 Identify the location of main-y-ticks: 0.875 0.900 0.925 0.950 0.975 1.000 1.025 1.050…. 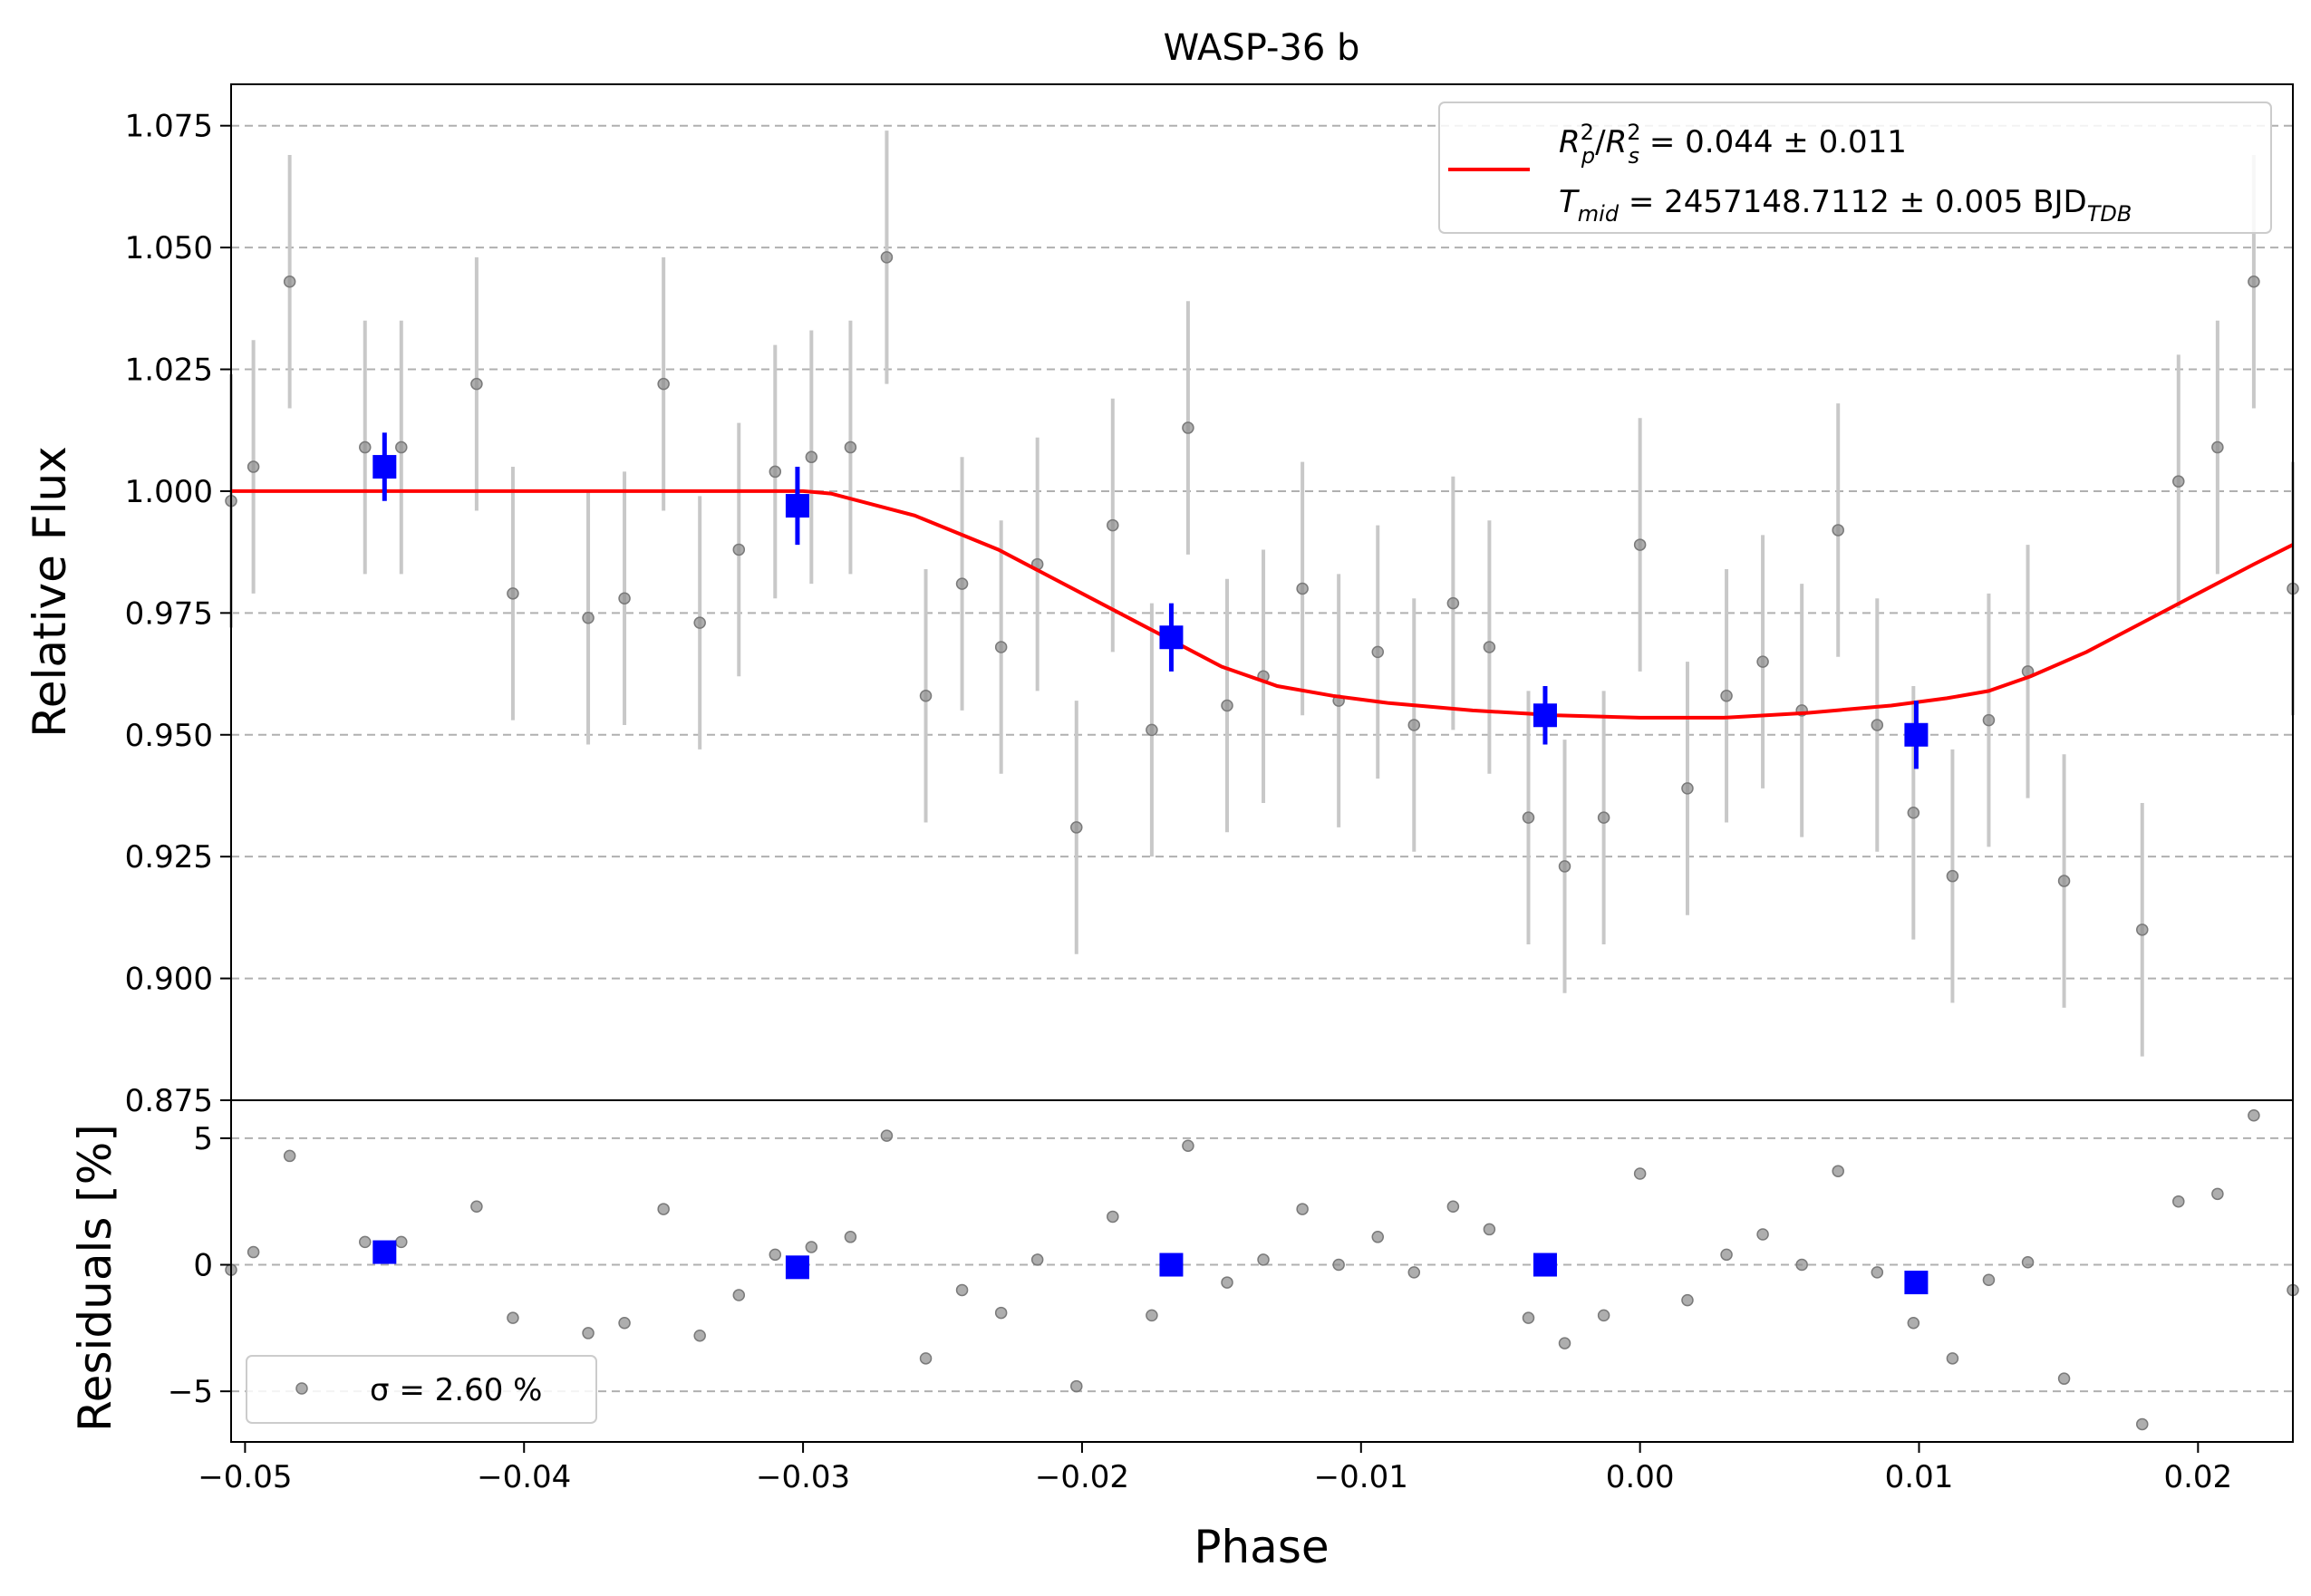
(178, 614).